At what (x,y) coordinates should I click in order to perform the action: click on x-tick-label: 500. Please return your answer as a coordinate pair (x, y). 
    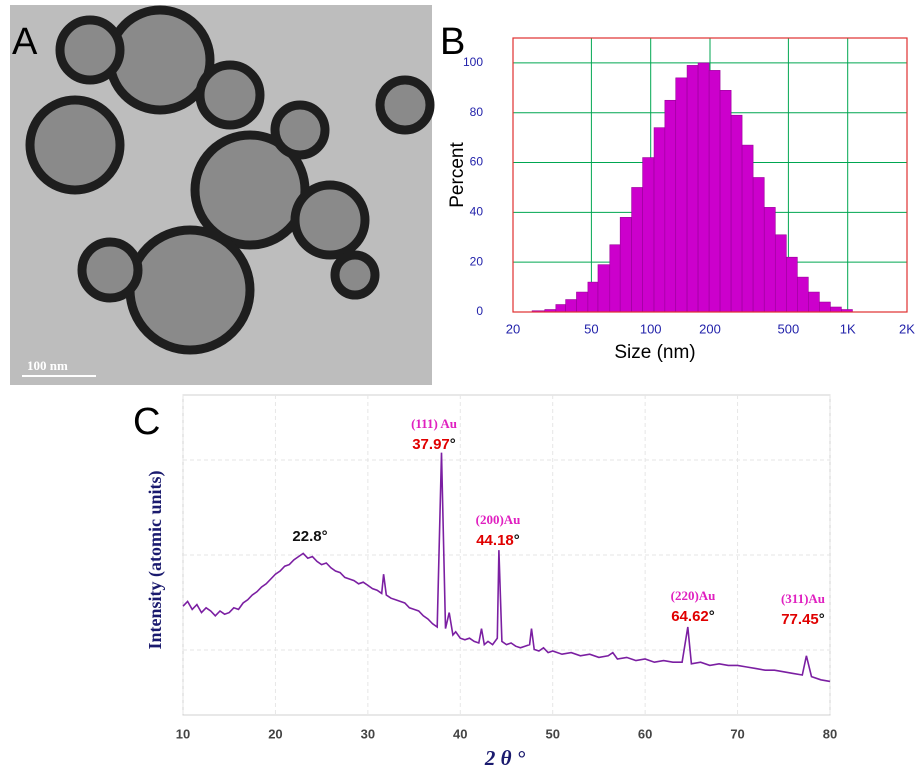
    Looking at the image, I should click on (789, 328).